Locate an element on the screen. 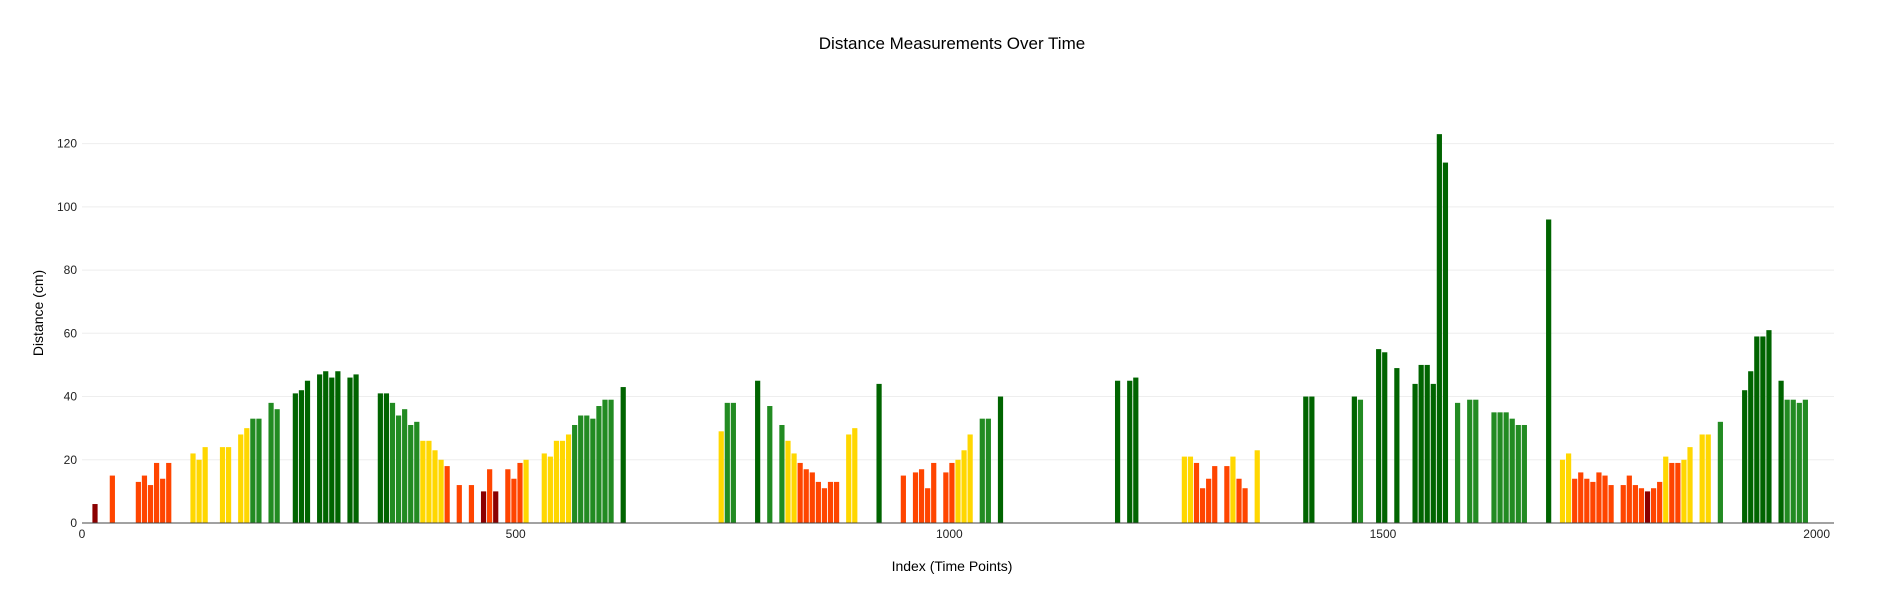 Image resolution: width=1904 pixels, height=600 pixels. x-axis-ticks: 0 500 1000 1500 2000 is located at coordinates (955, 534).